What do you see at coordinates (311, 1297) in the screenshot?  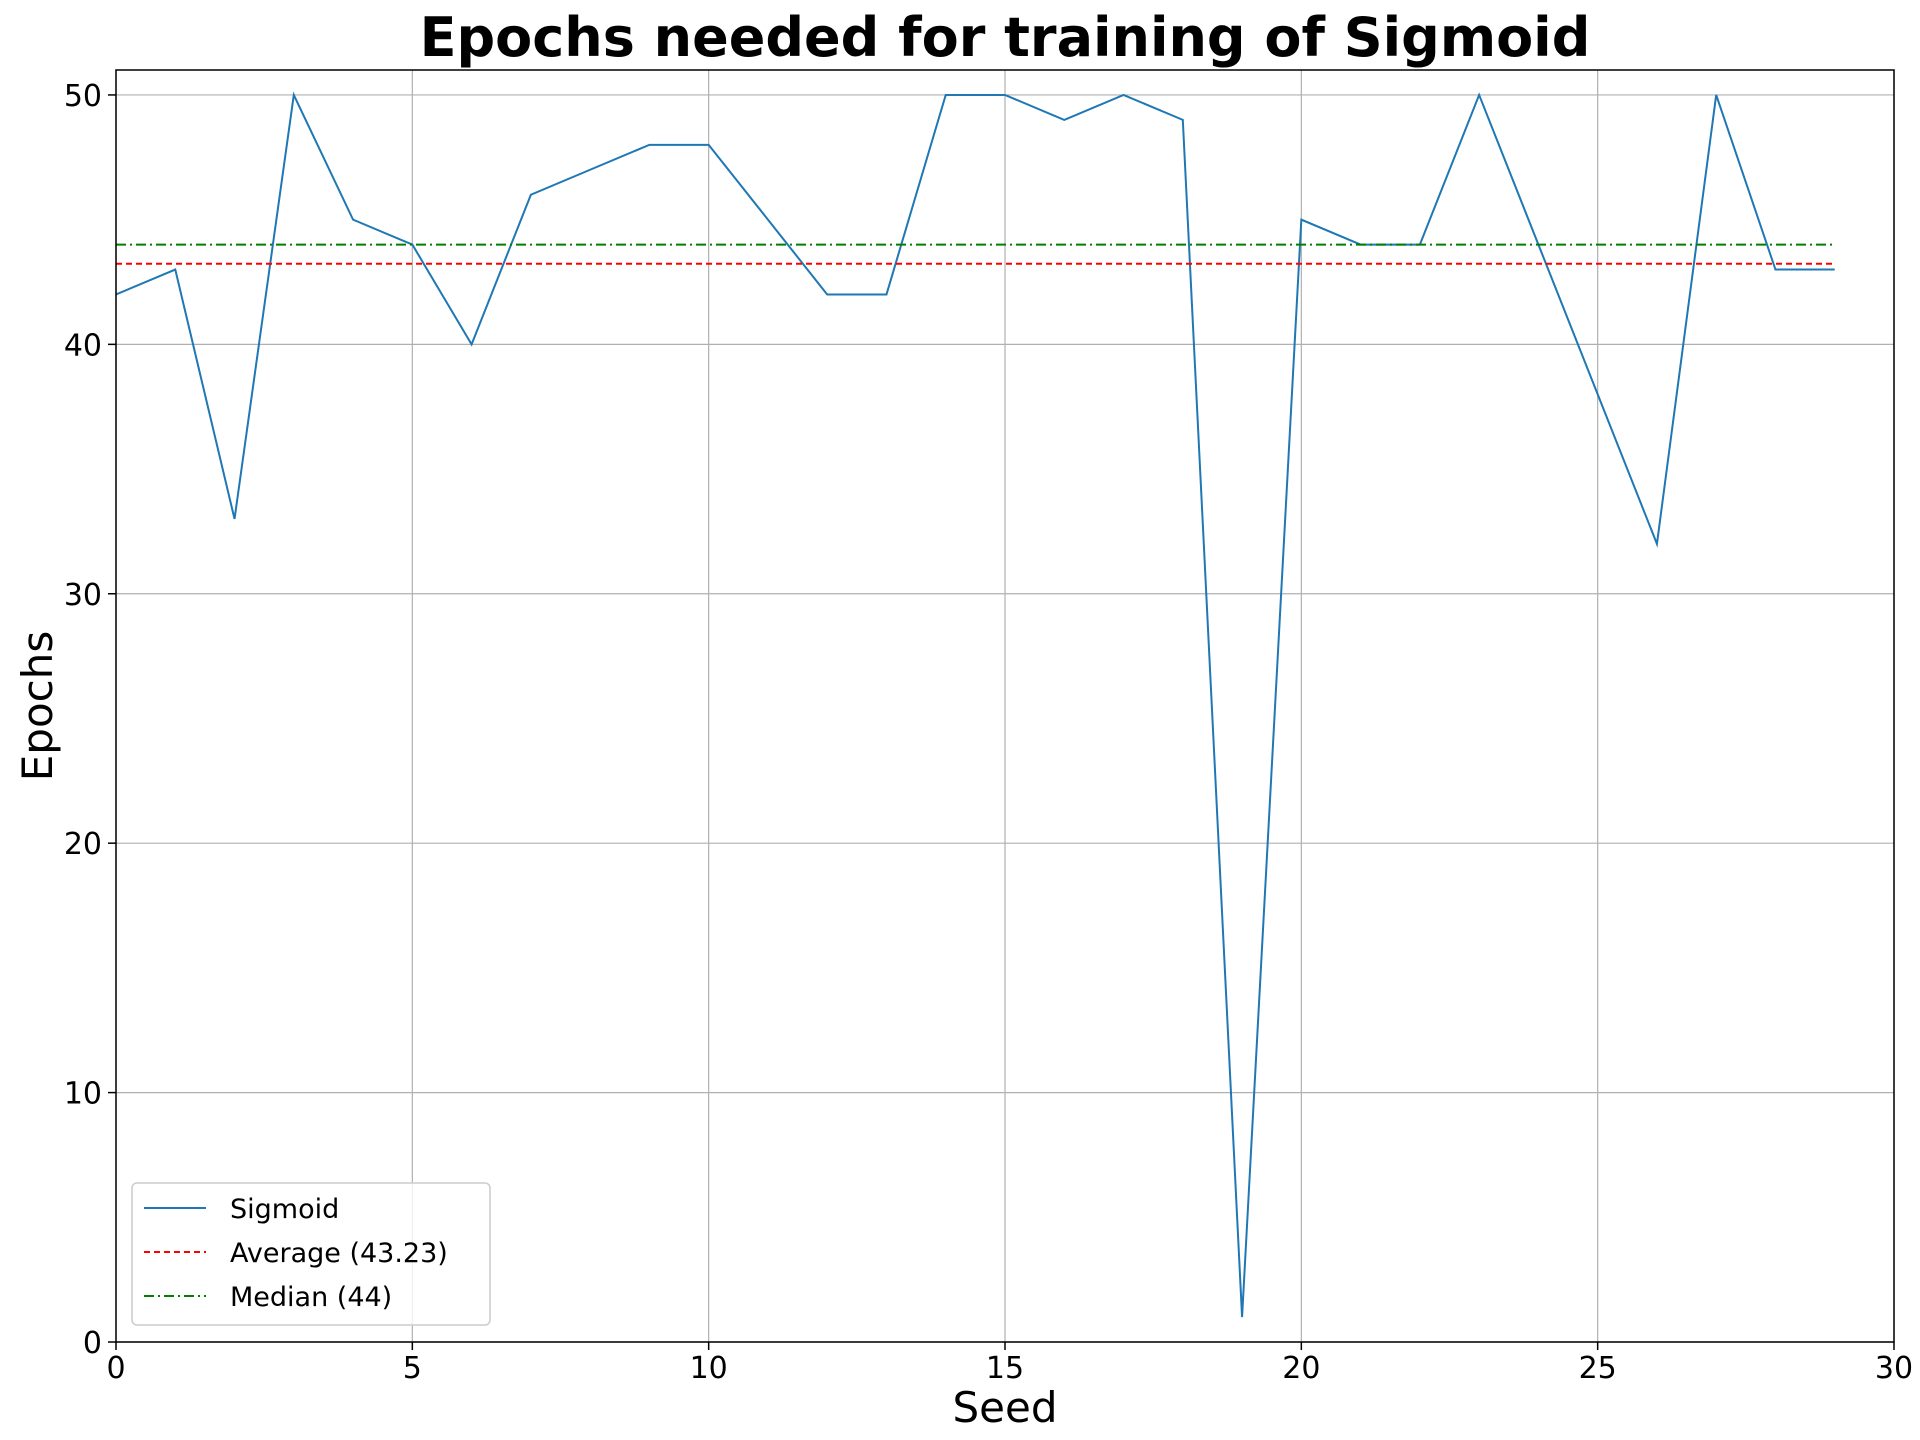 I see `legend-label: Median (44)` at bounding box center [311, 1297].